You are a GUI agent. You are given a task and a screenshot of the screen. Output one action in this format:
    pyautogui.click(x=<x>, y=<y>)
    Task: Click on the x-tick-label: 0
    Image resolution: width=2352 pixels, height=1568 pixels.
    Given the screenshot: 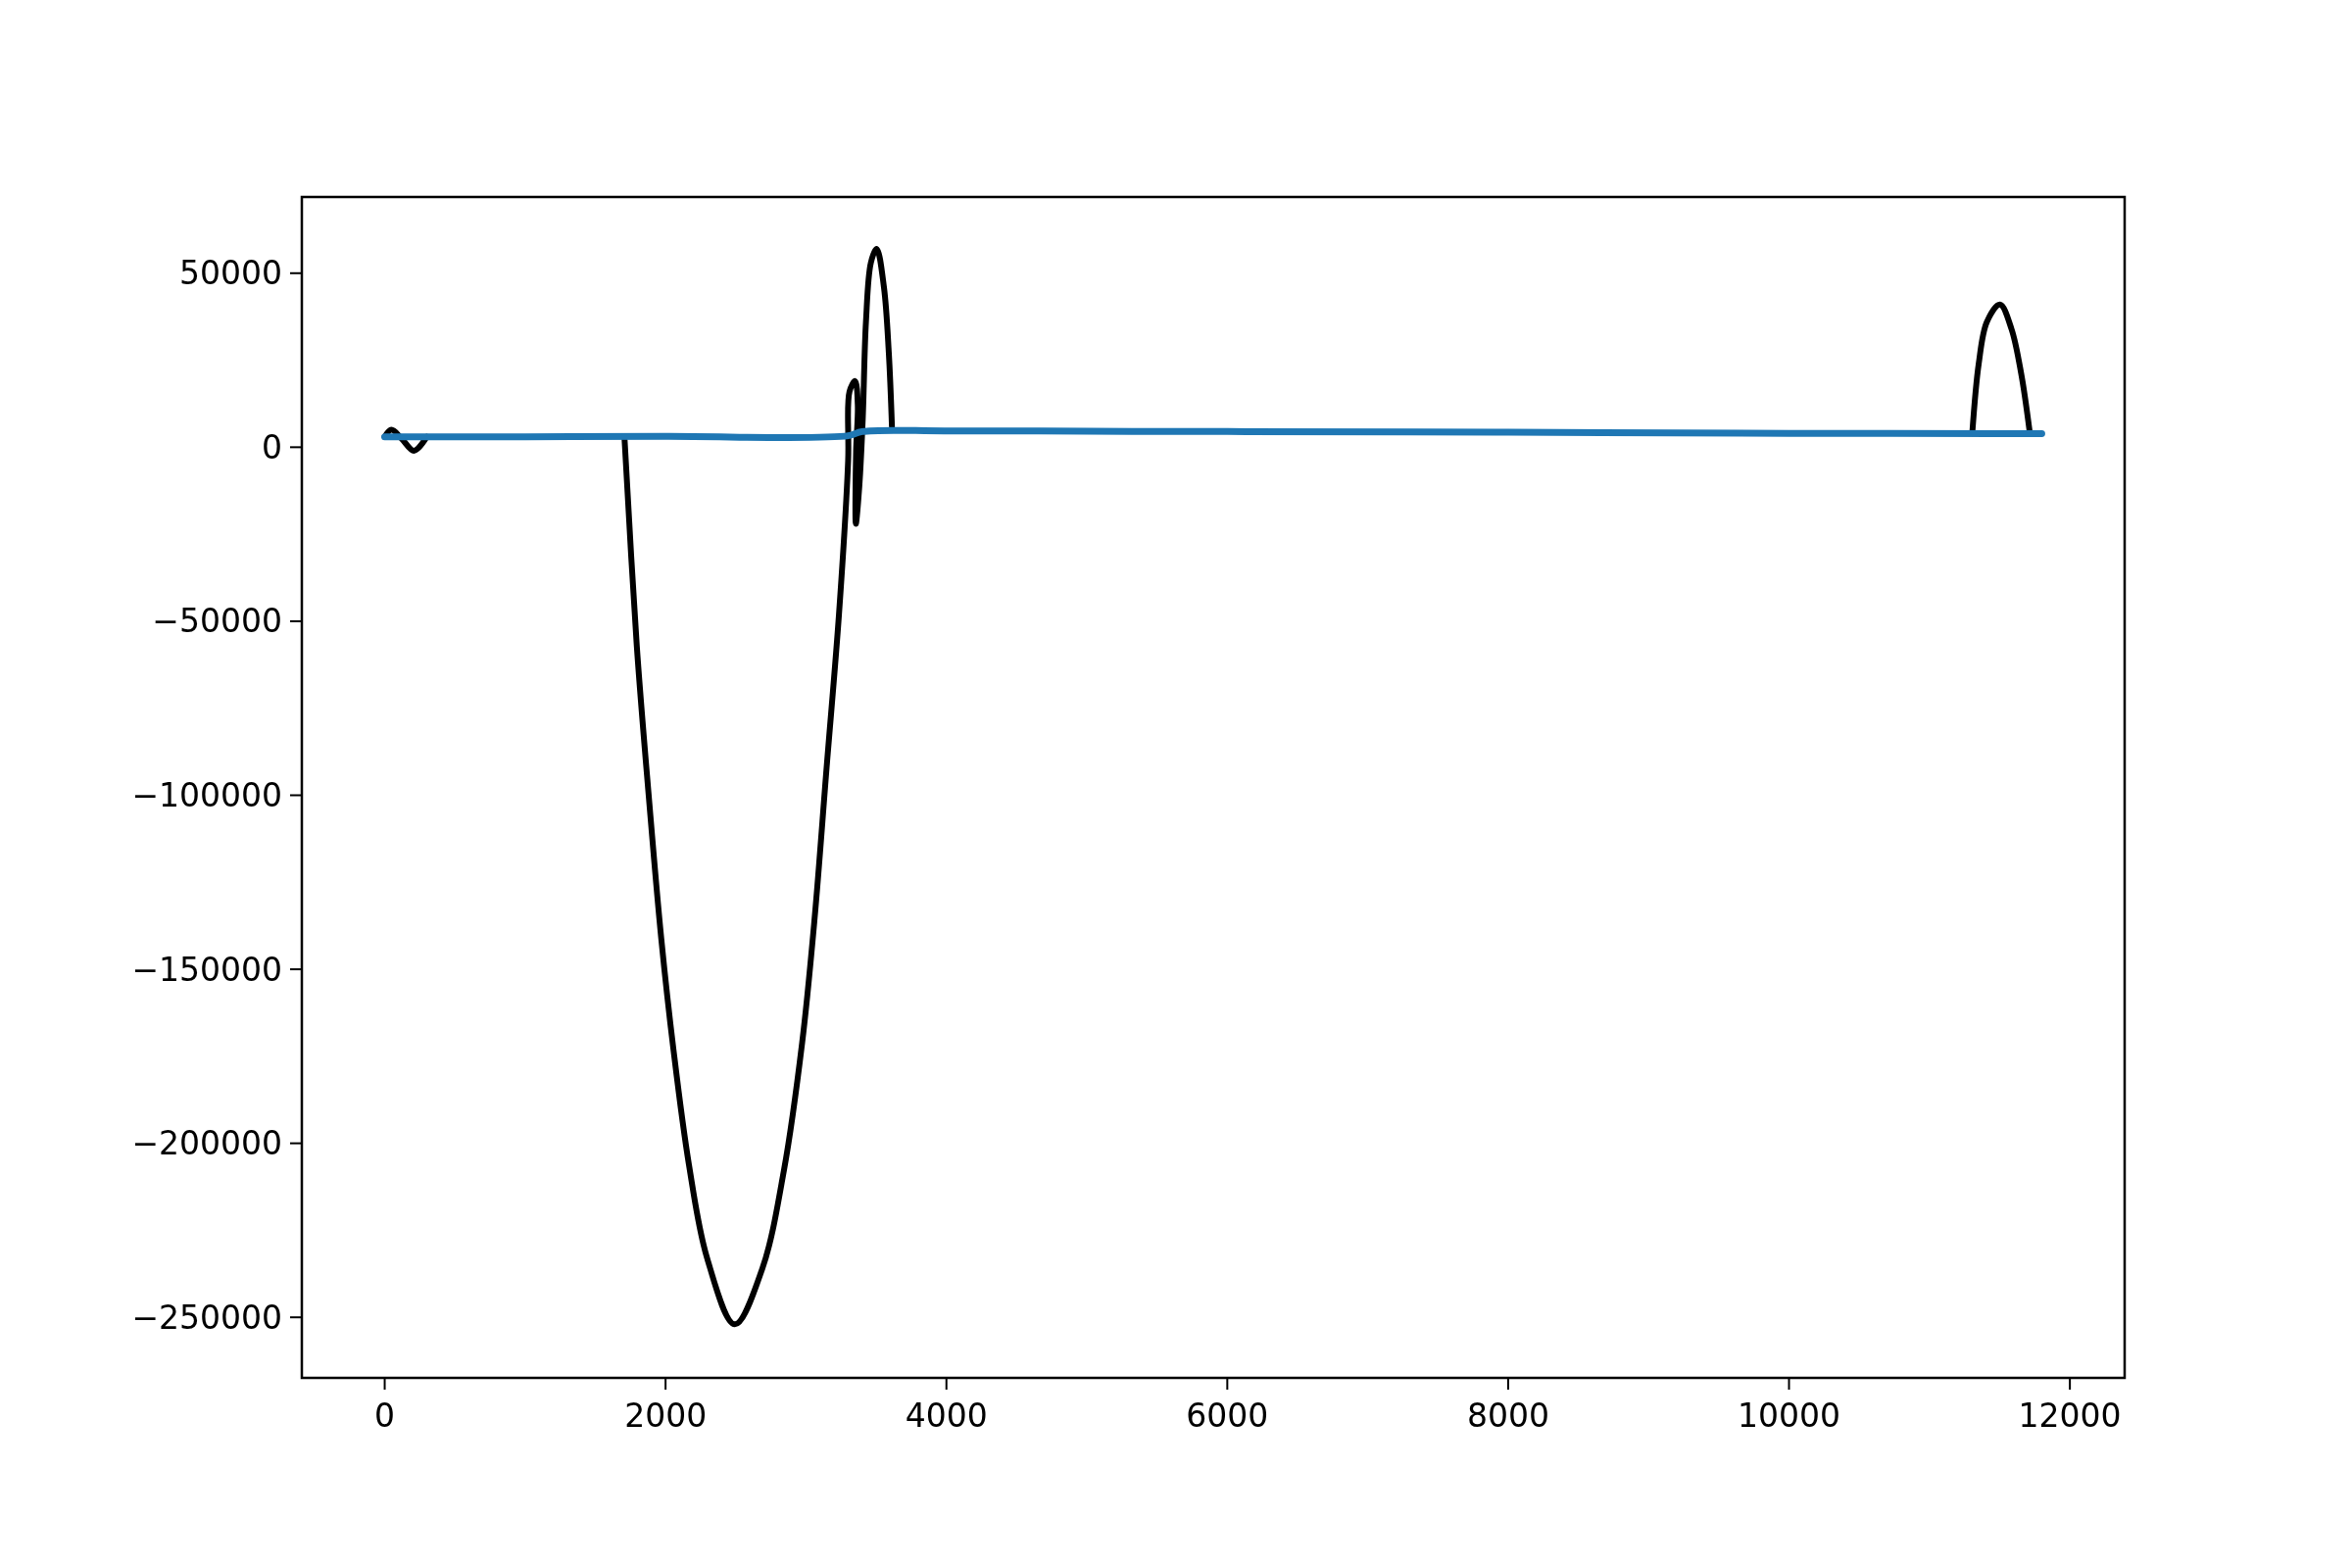 What is the action you would take?
    pyautogui.click(x=385, y=1415)
    